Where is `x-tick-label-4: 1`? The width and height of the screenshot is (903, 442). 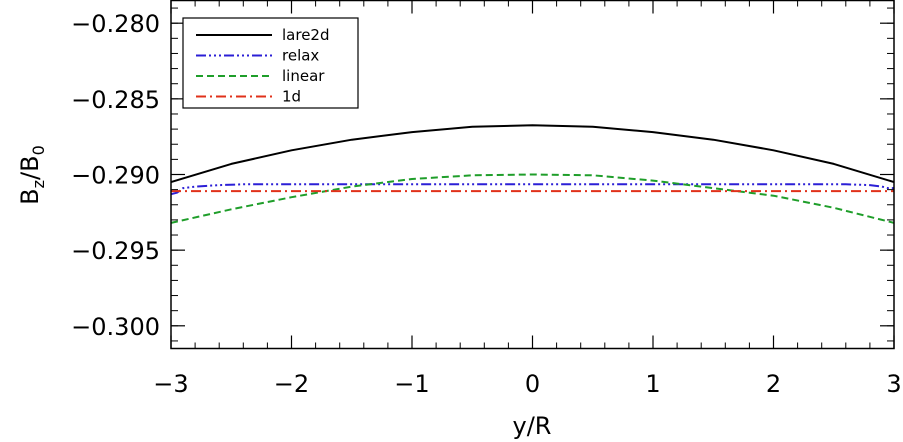
x-tick-label-4: 1 is located at coordinates (652, 384).